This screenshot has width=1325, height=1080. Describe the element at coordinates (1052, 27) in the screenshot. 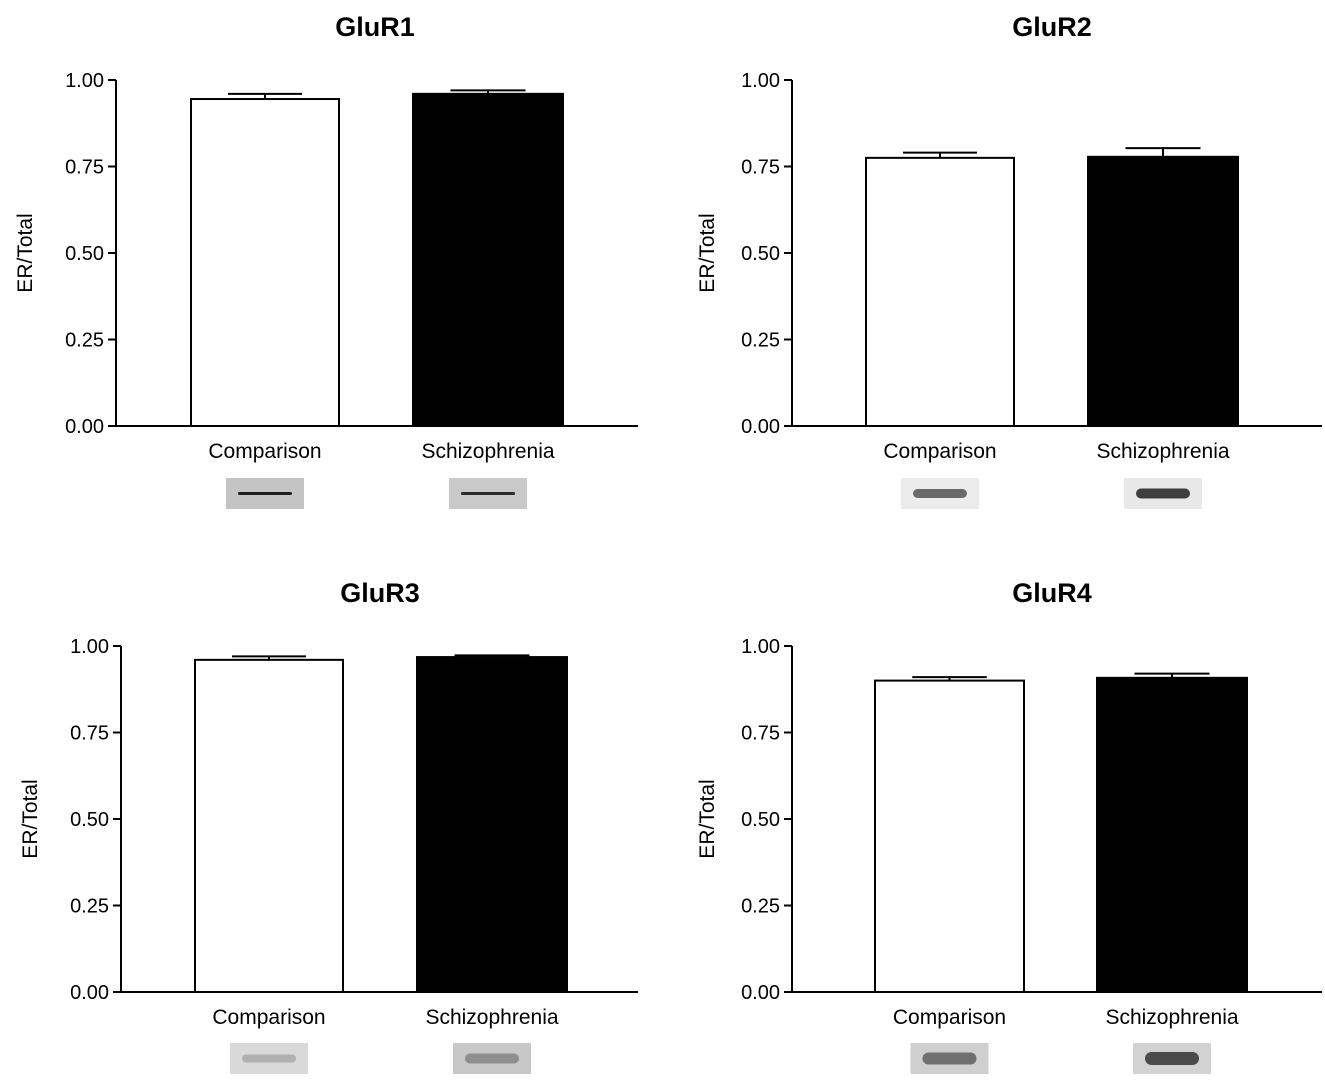

I see `chart-title: GluR2` at that location.